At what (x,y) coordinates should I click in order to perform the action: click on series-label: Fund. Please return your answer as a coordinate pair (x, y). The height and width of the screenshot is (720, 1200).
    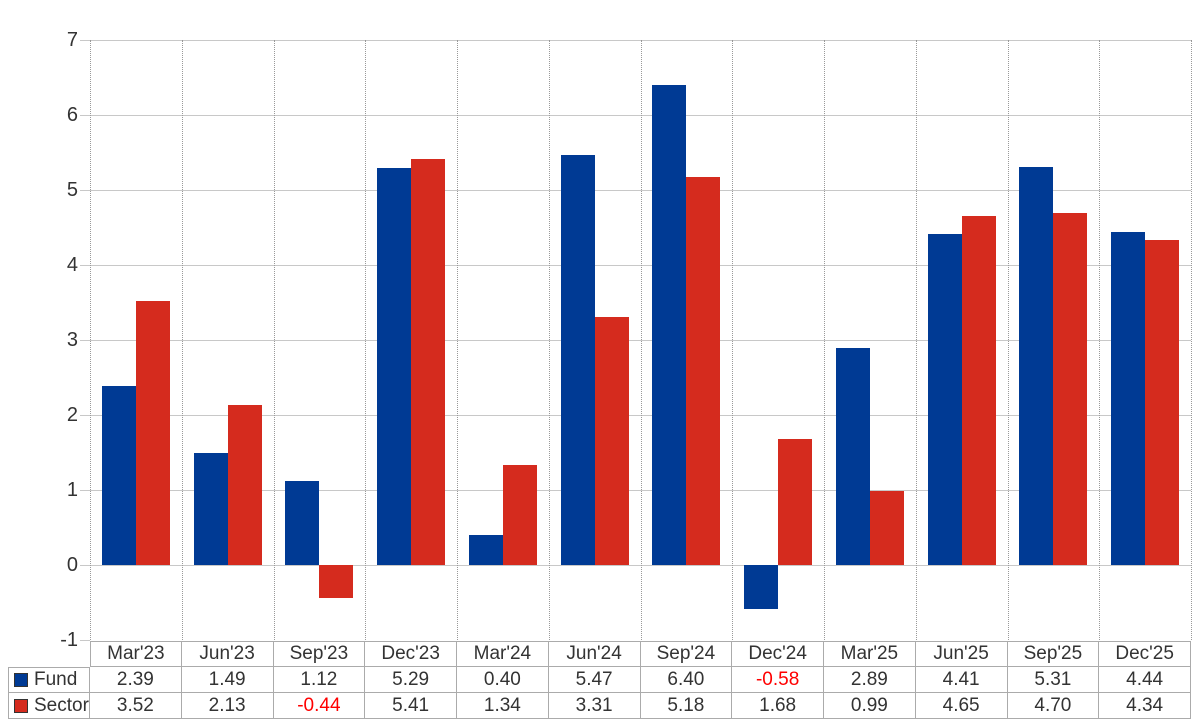
    Looking at the image, I should click on (56, 679).